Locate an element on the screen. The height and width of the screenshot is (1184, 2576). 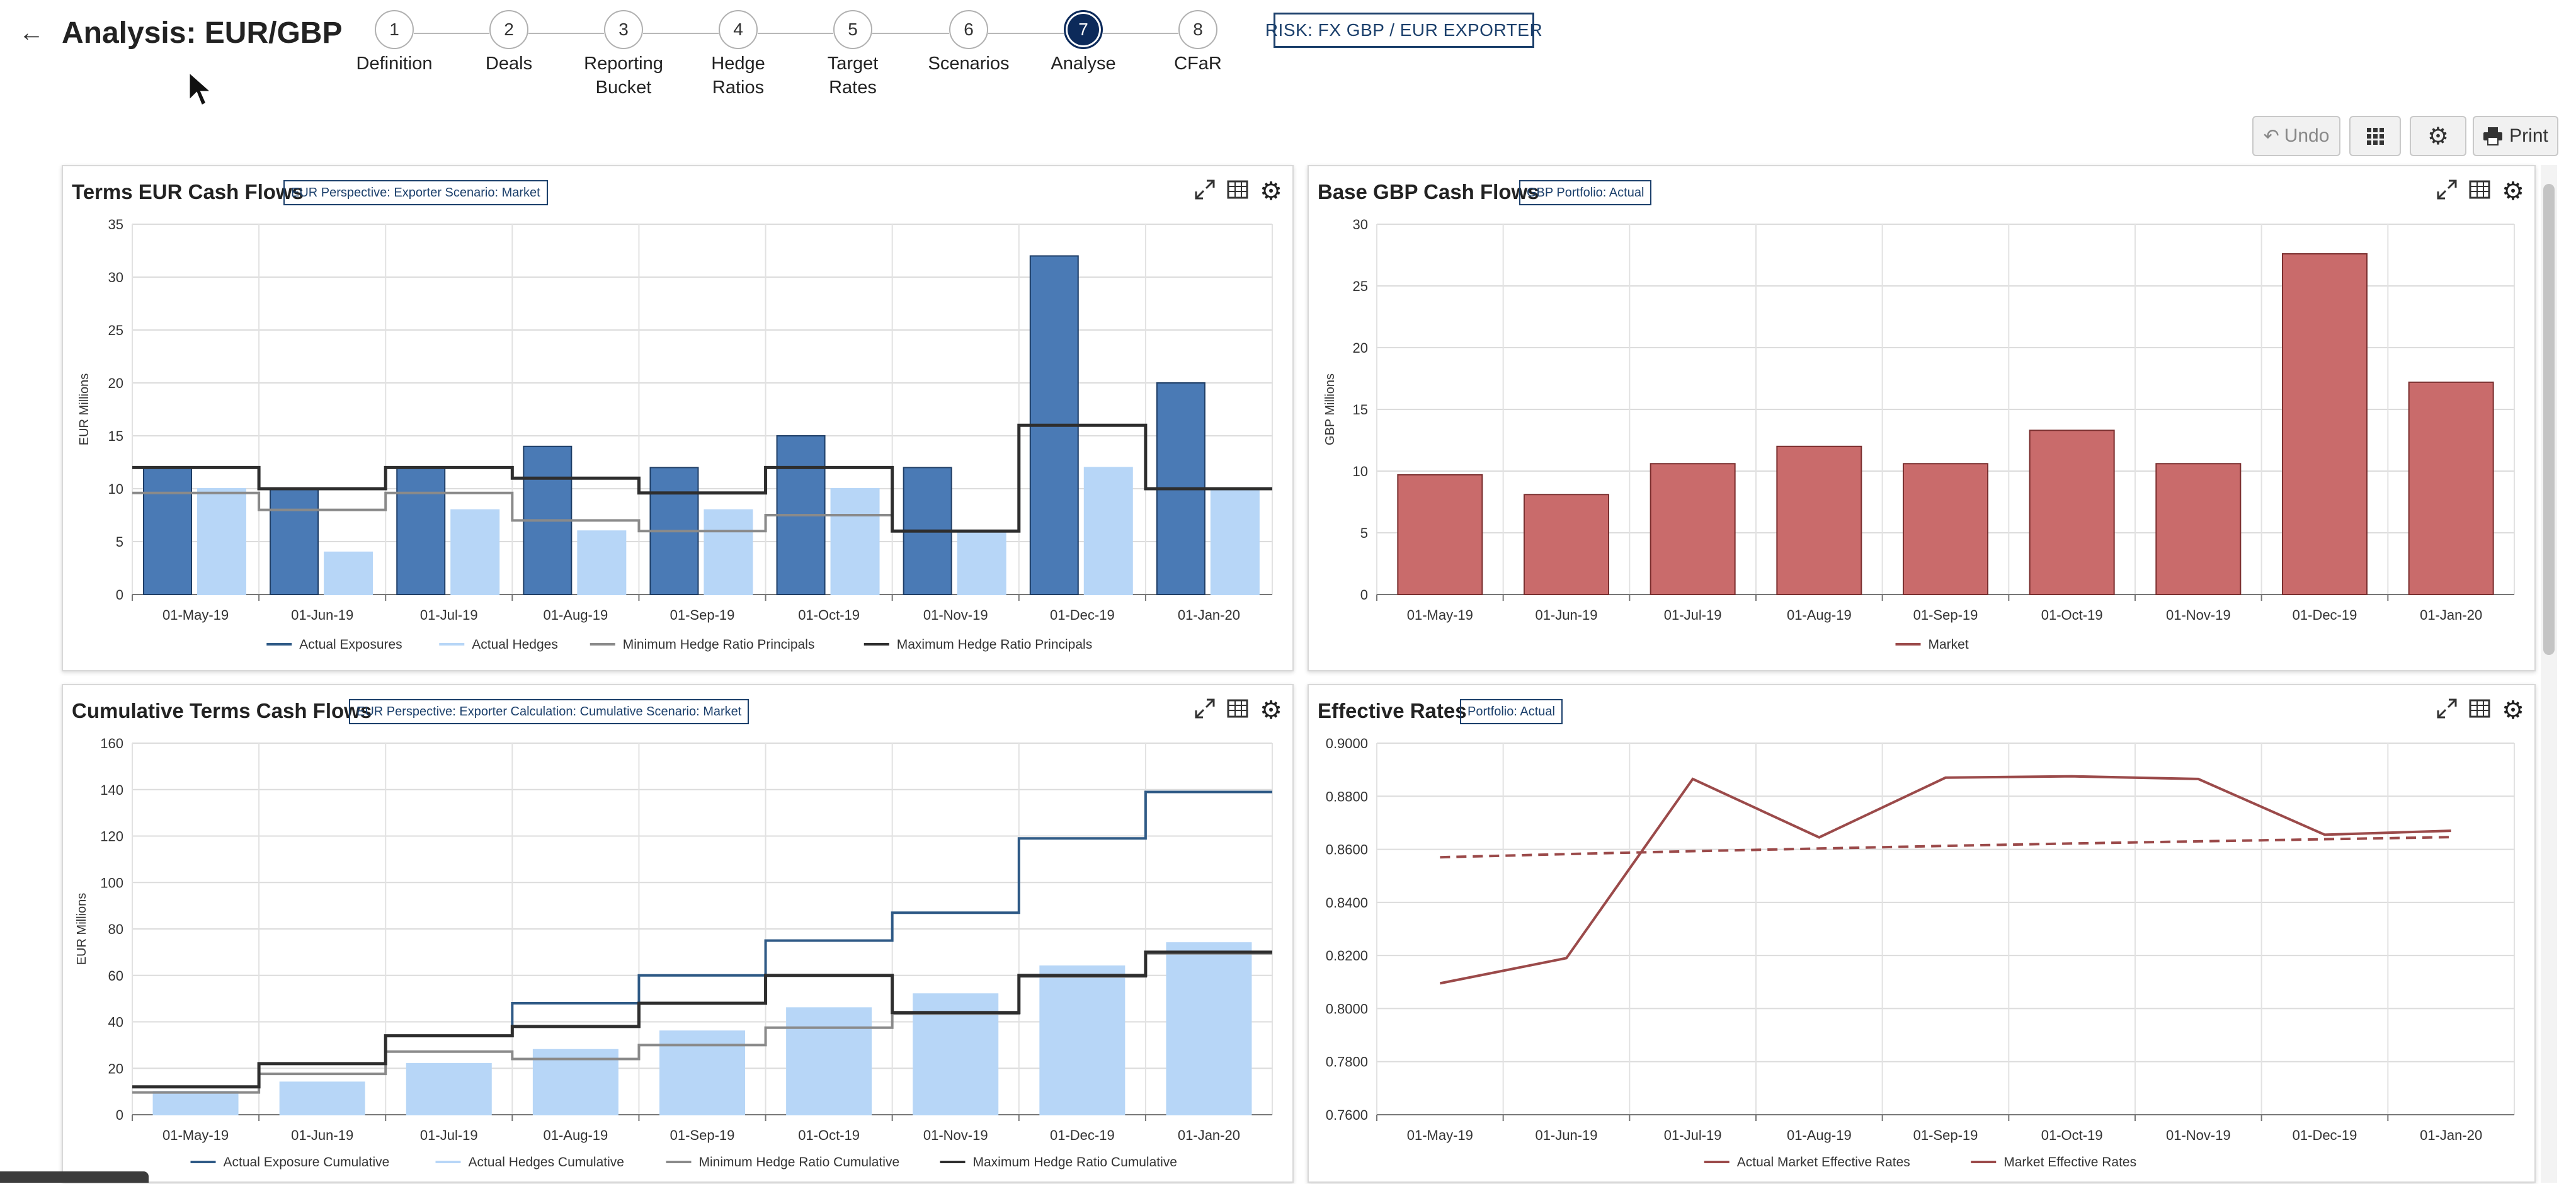
settings-button: ⚙ is located at coordinates (2438, 136).